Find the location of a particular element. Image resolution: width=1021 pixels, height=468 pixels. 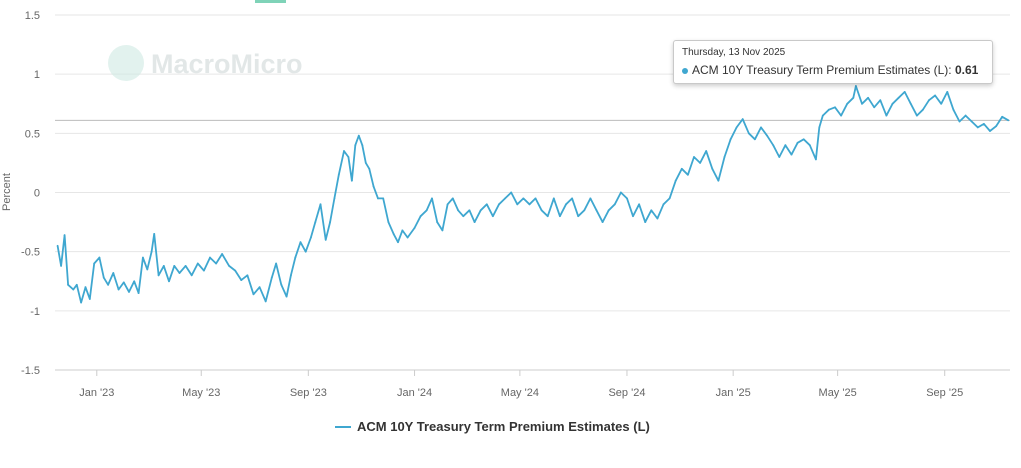

x-tick-label: May '23 is located at coordinates (201, 393).